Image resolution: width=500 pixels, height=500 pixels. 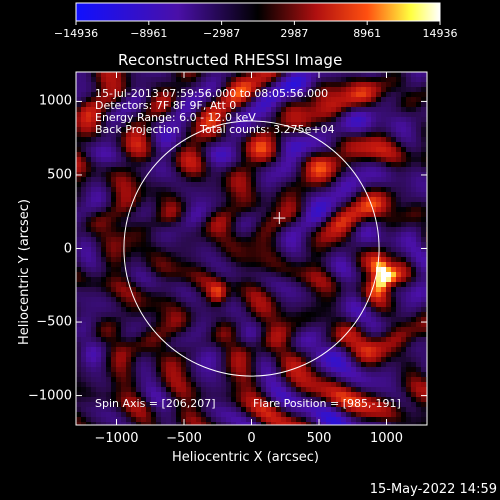 What do you see at coordinates (24, 272) in the screenshot?
I see `y-axis-label: Heliocentric Y (arcsec)` at bounding box center [24, 272].